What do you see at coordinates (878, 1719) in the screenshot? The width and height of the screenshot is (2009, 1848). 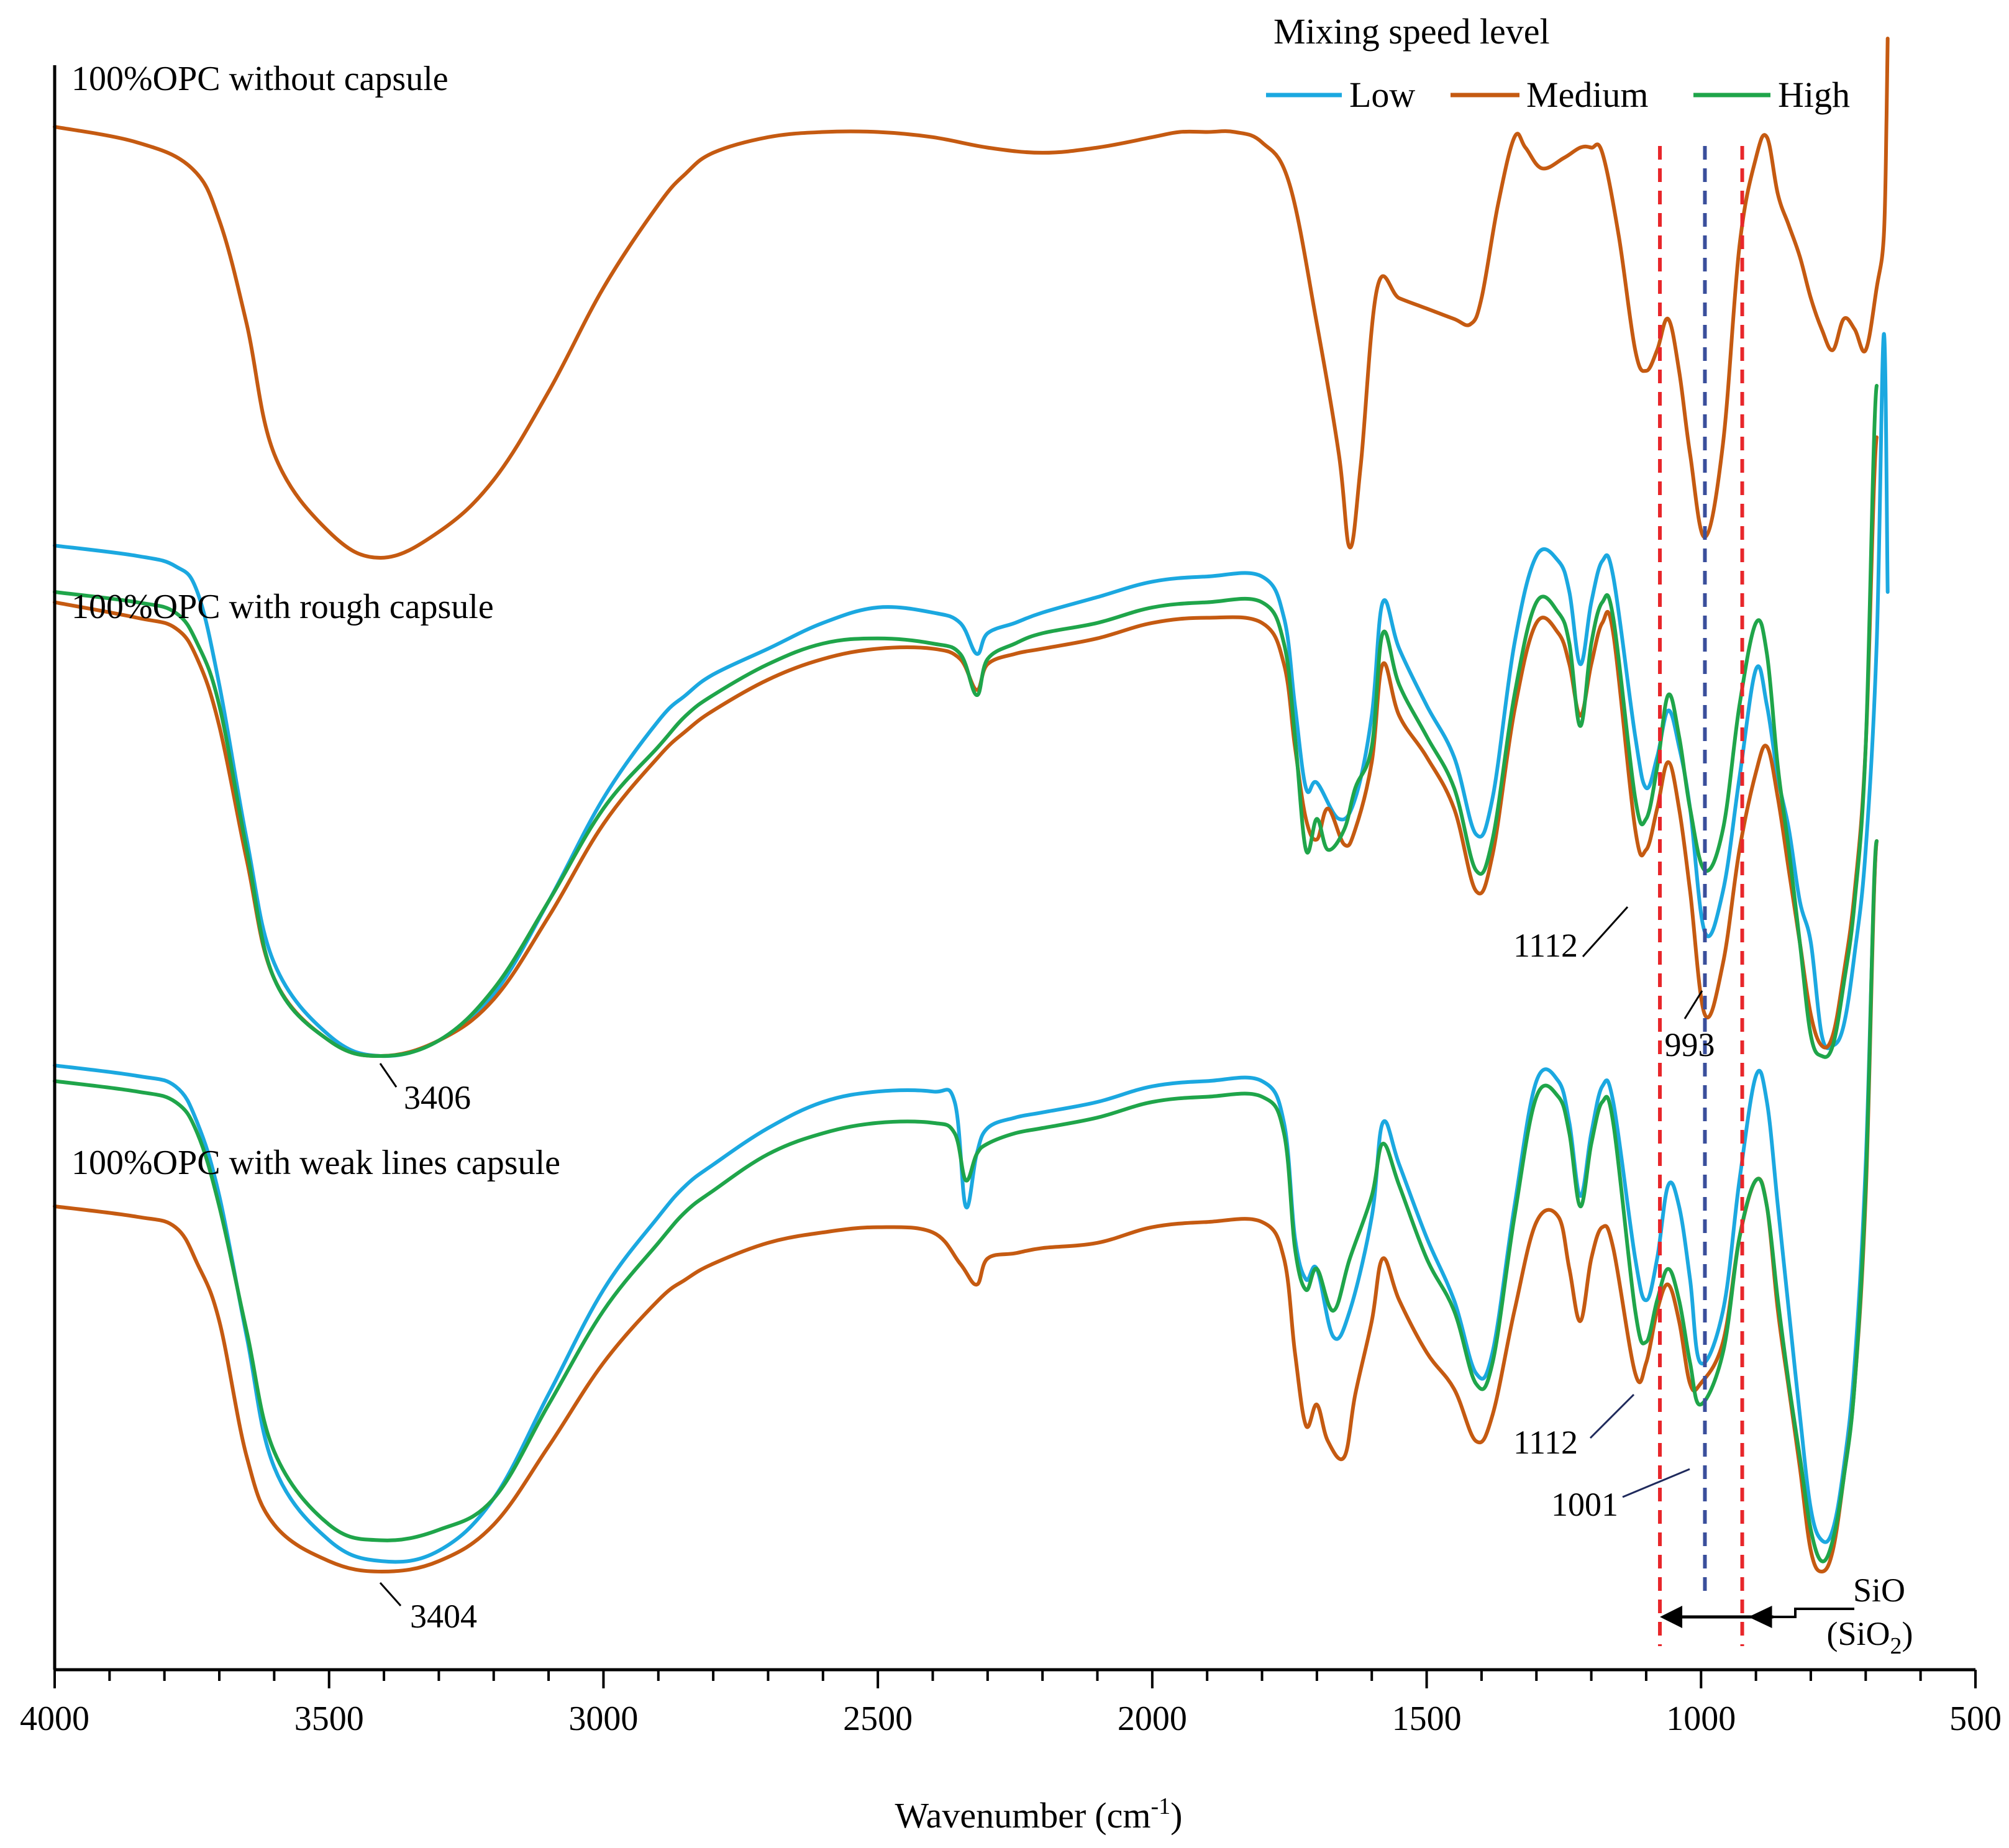 I see `x-tick-label-2500: 2500` at bounding box center [878, 1719].